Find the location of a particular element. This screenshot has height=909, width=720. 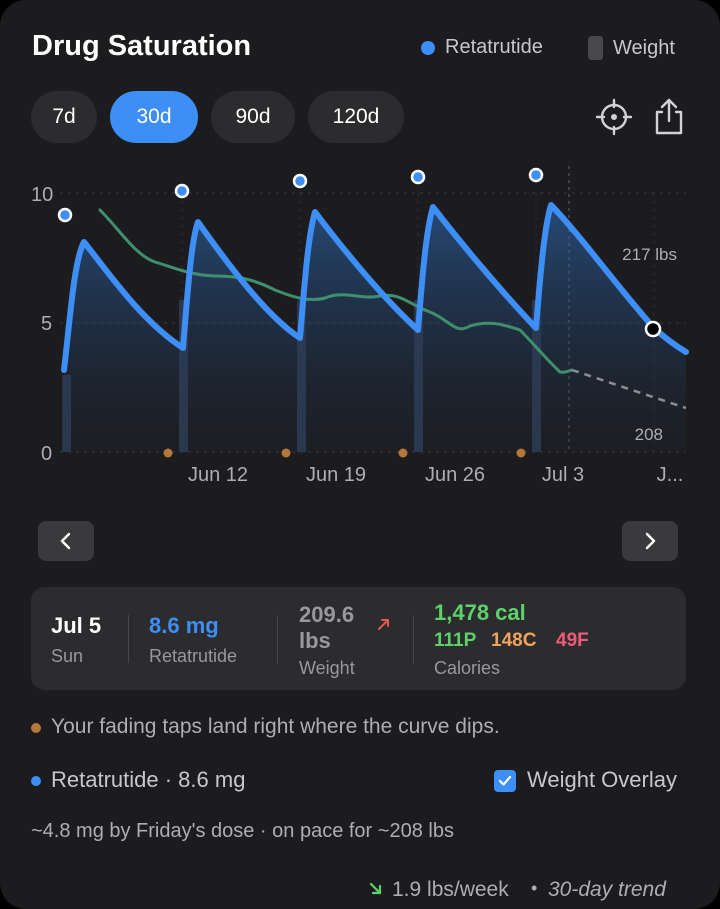

range-90d-button: 90d is located at coordinates (253, 117).